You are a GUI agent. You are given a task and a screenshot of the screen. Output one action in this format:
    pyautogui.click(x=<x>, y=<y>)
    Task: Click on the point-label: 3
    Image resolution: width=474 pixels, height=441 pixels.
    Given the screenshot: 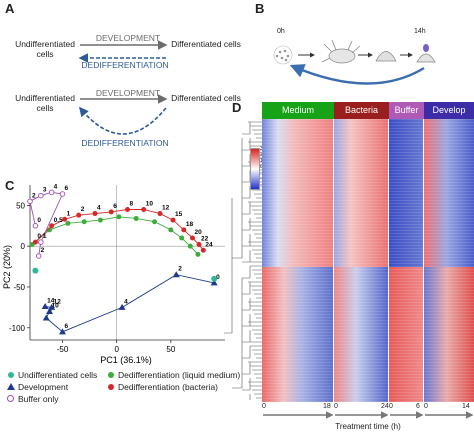 What is the action you would take?
    pyautogui.click(x=45, y=190)
    